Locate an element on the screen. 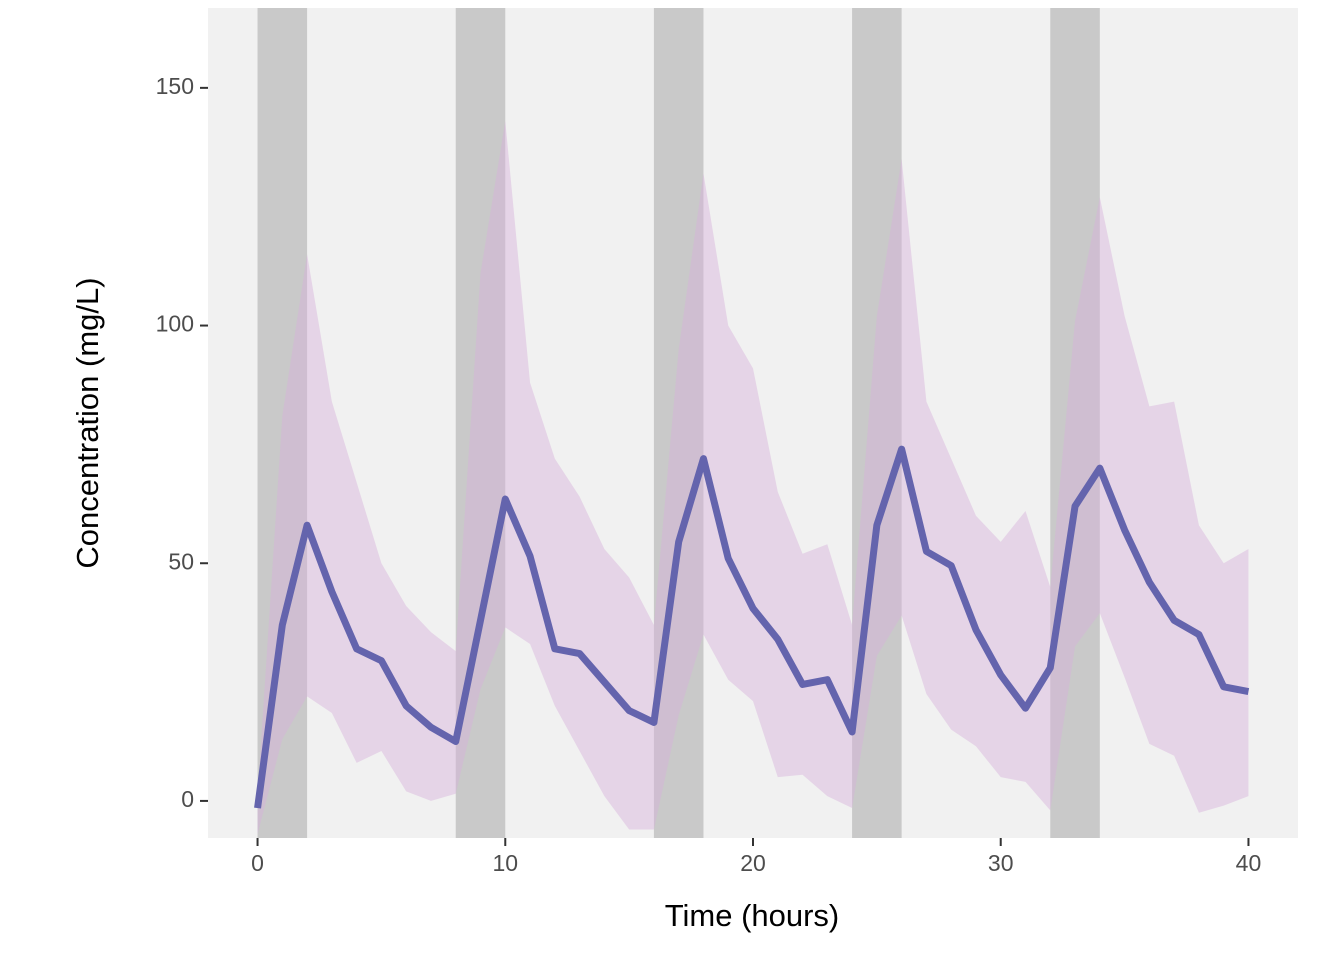  x-tick-label: 40 is located at coordinates (1249, 863).